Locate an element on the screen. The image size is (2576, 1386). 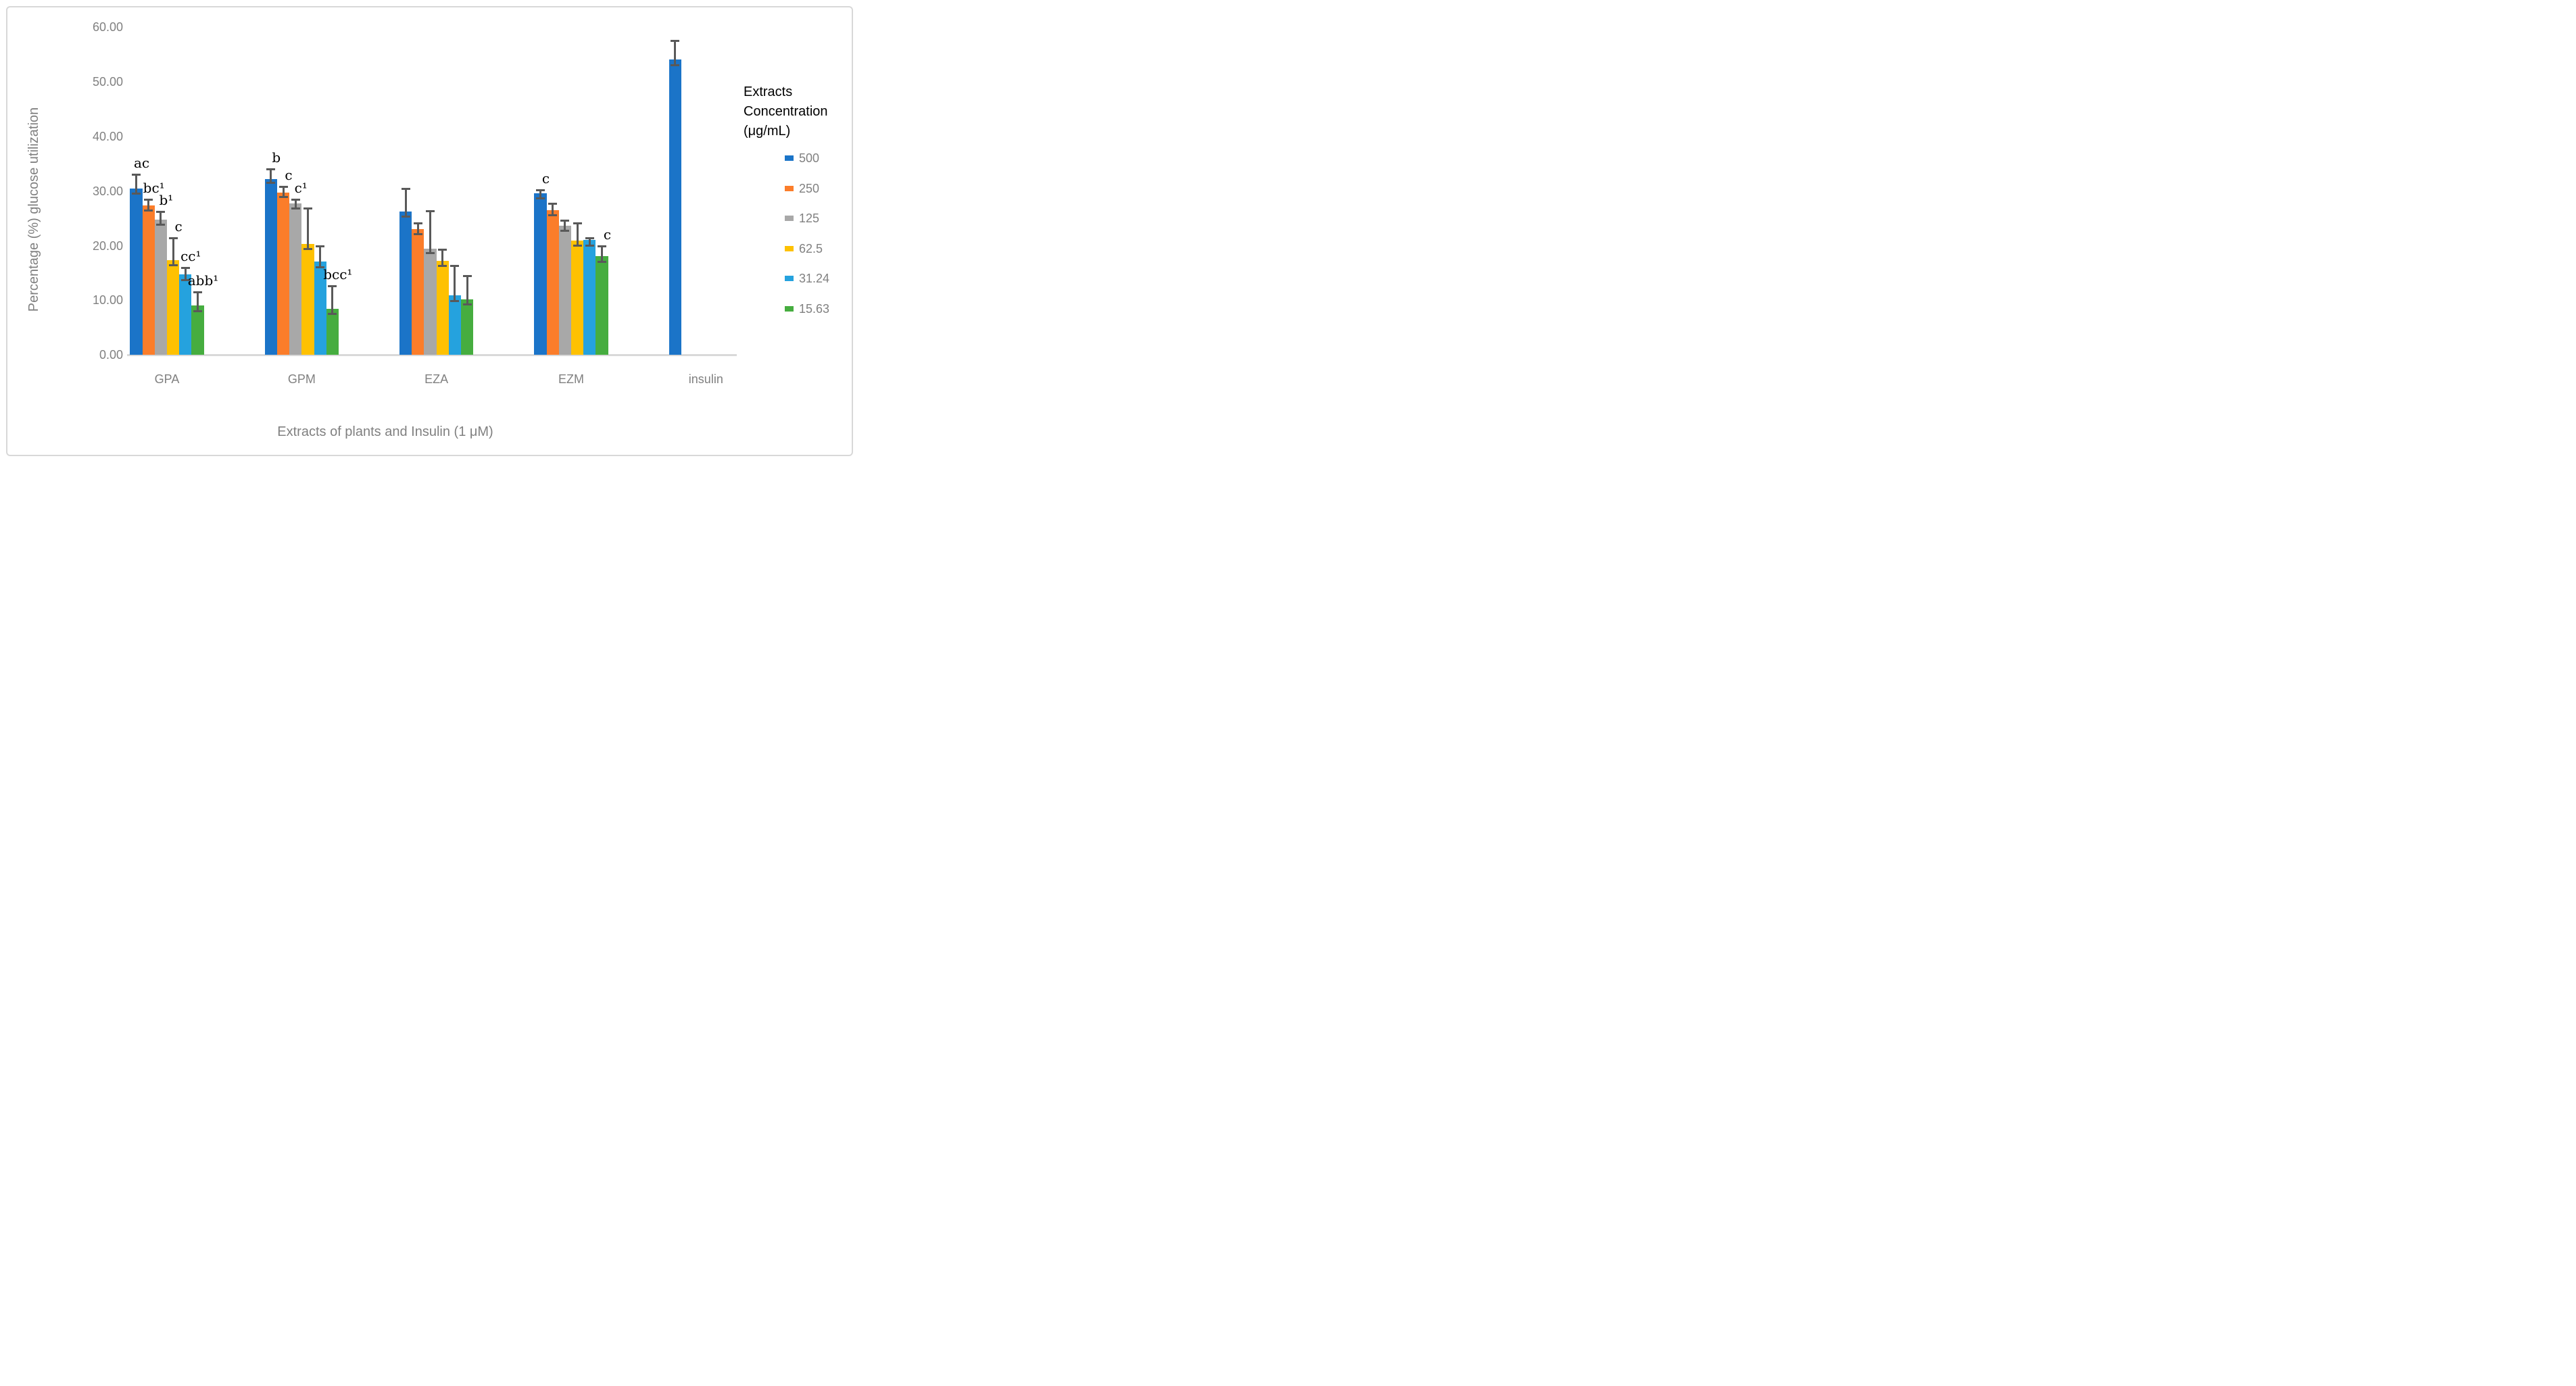
error-bar-EZM-31.24-cap-bottom is located at coordinates (589, 245).